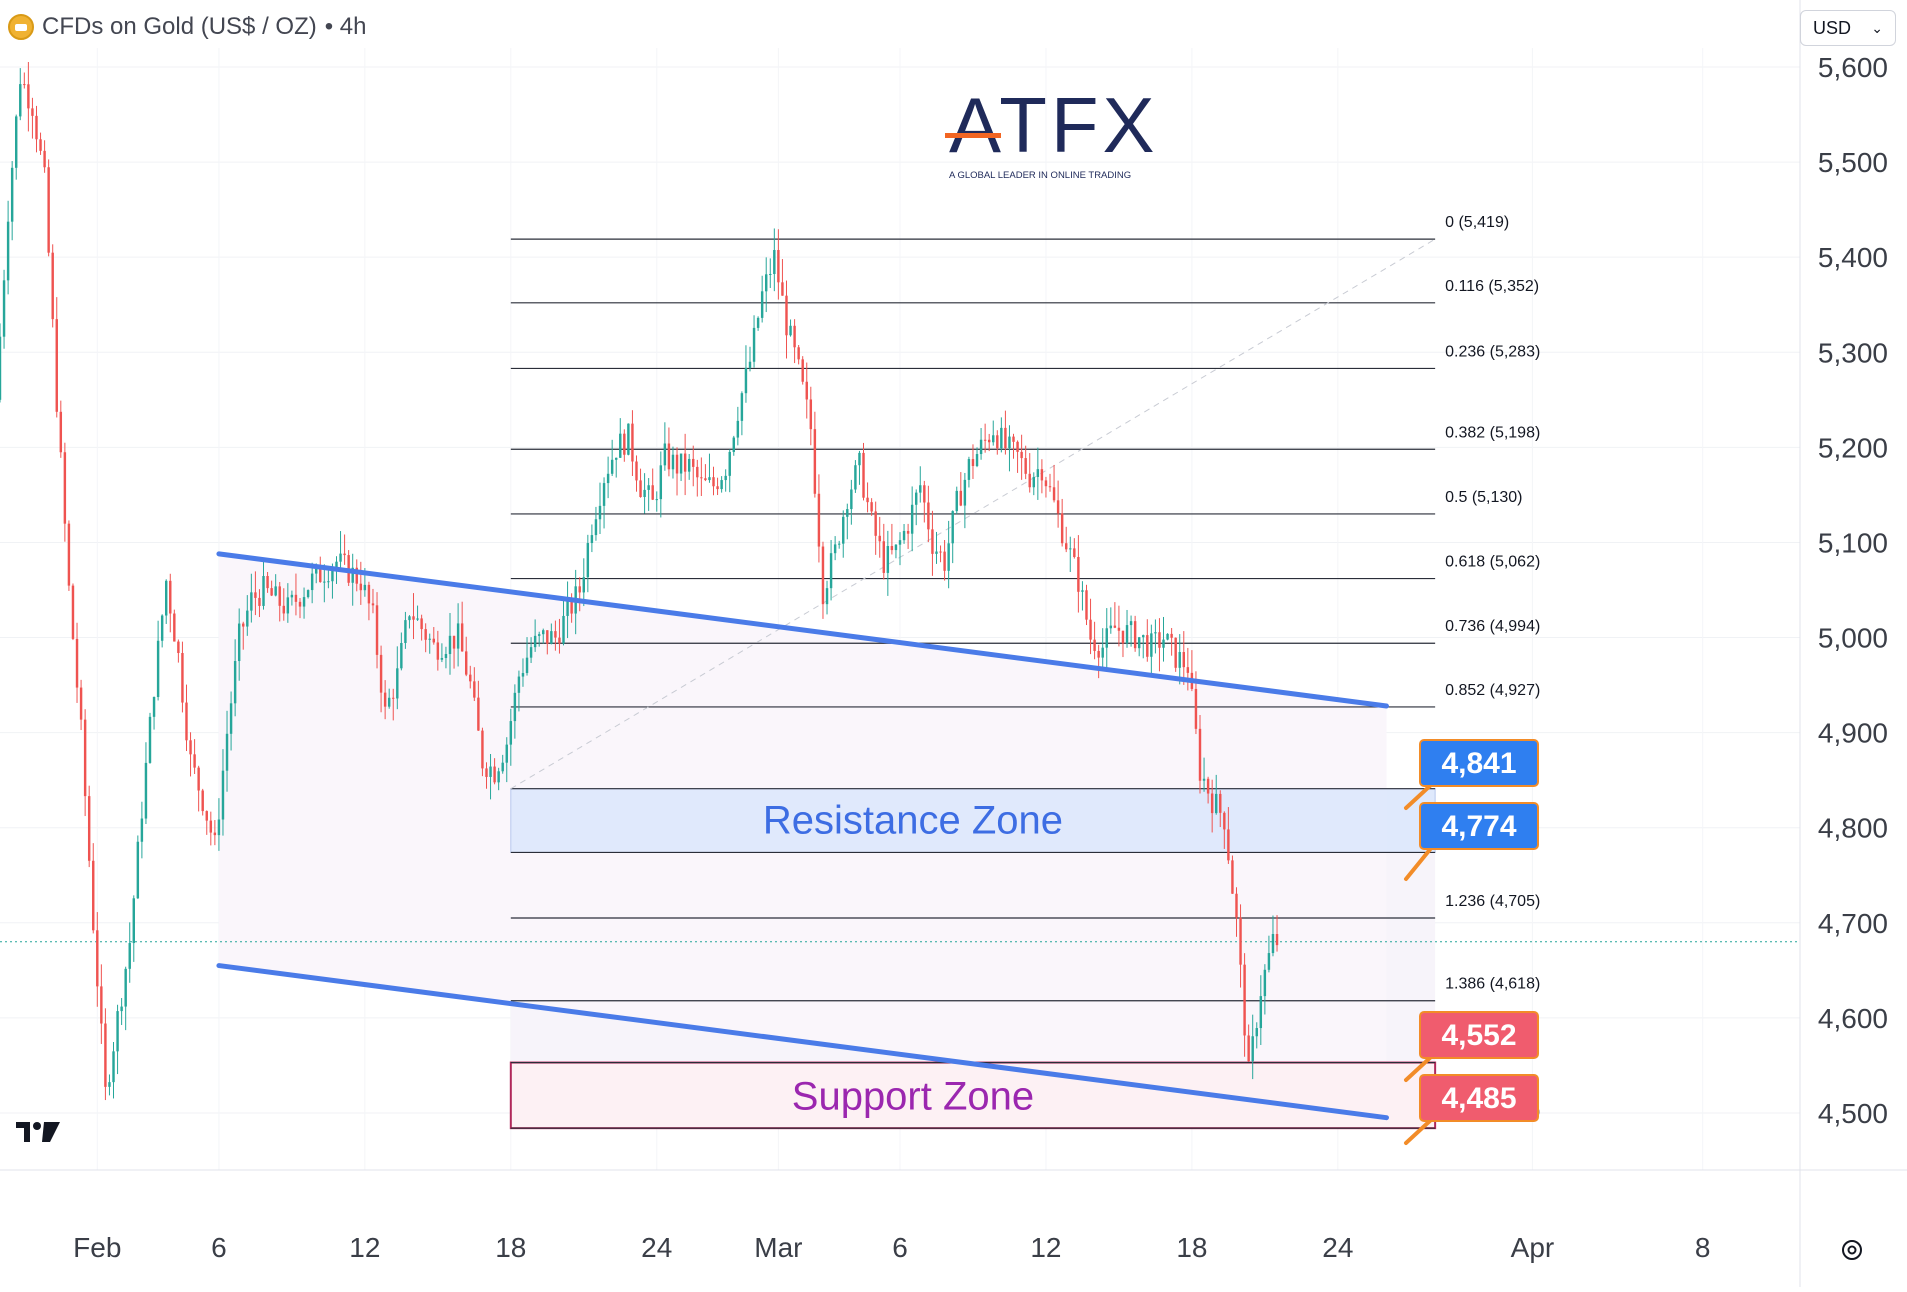  I want to click on badge-box, so click(1479, 1035).